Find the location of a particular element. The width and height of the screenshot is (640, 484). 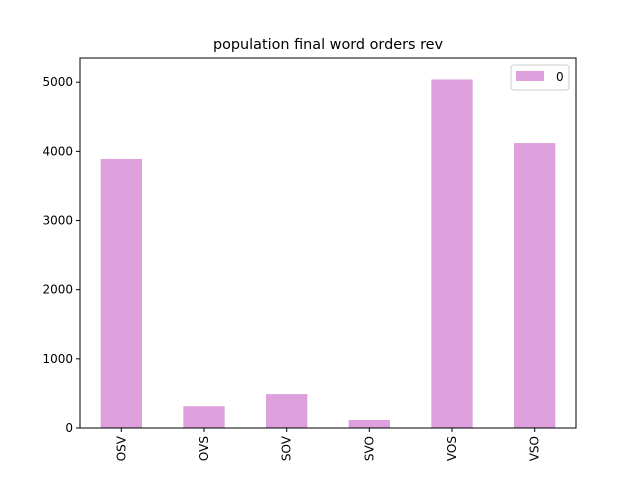

y-tick-label-5000: 5000 is located at coordinates (57, 82).